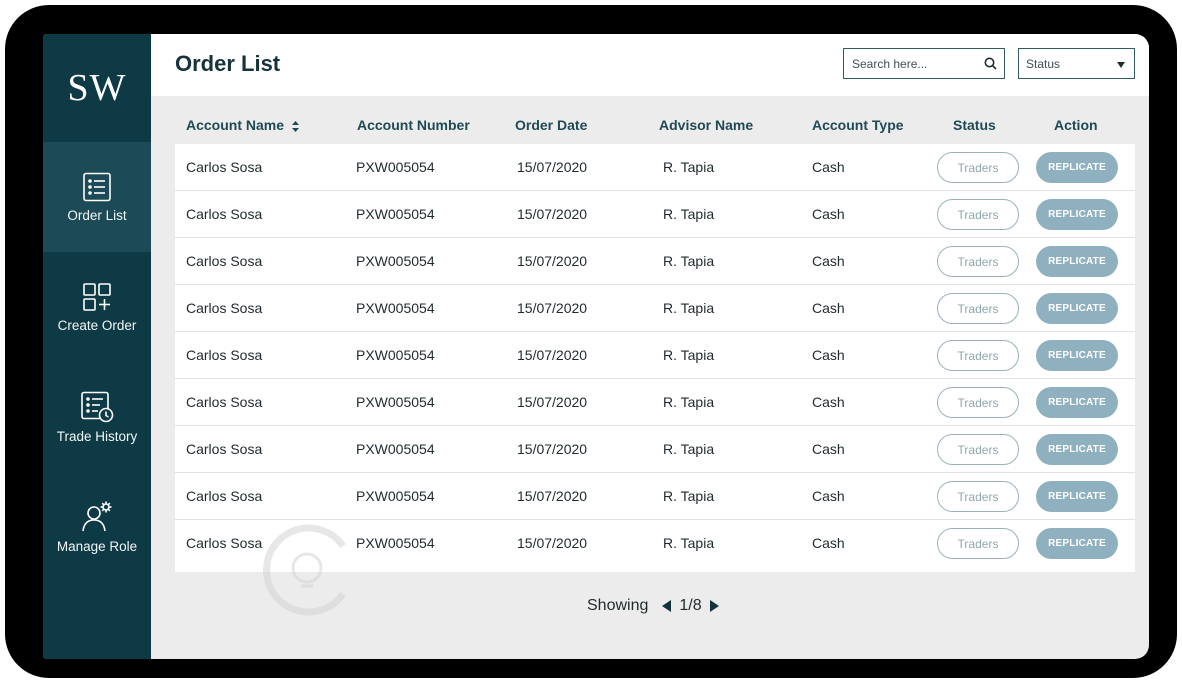  Describe the element at coordinates (97, 406) in the screenshot. I see `history-icon` at that location.